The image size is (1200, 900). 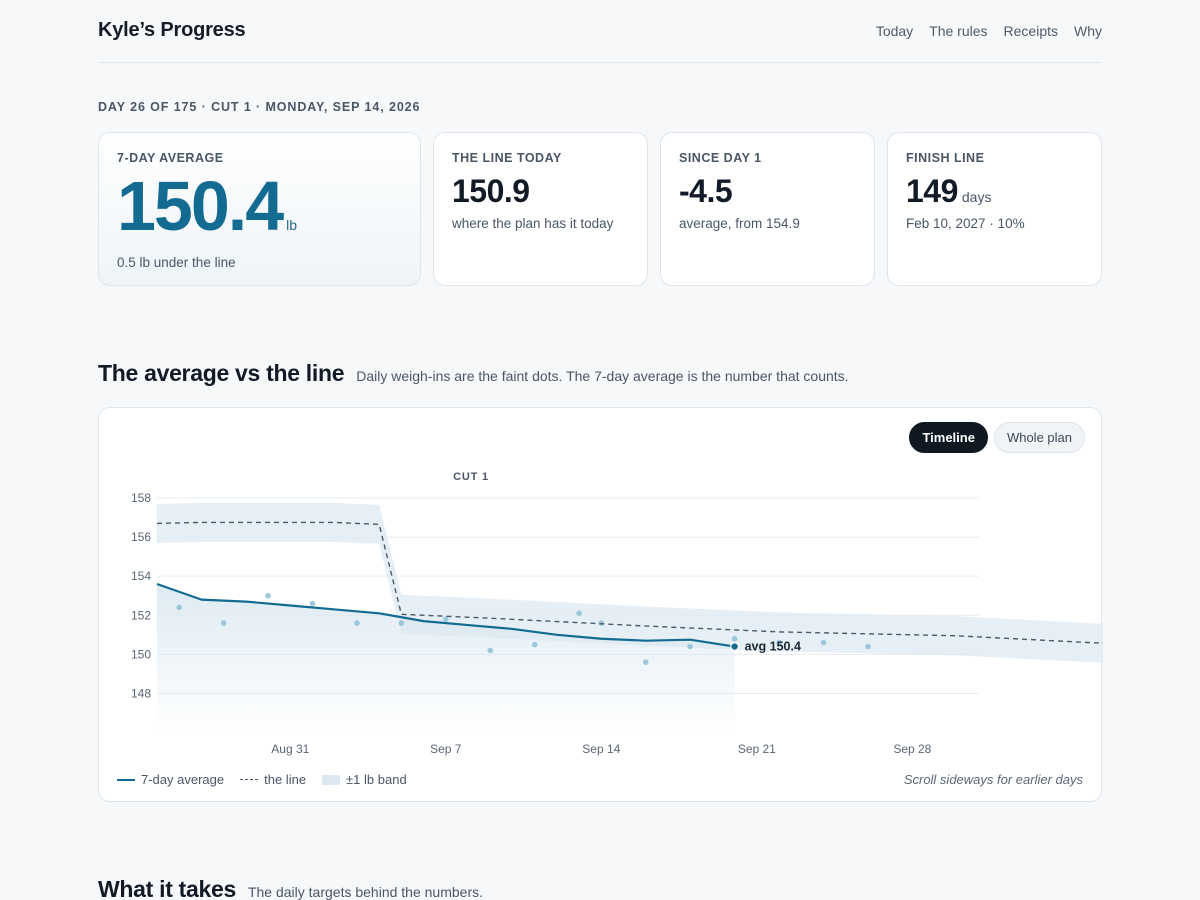 I want to click on x-tick-label: Aug 31, so click(x=290, y=749).